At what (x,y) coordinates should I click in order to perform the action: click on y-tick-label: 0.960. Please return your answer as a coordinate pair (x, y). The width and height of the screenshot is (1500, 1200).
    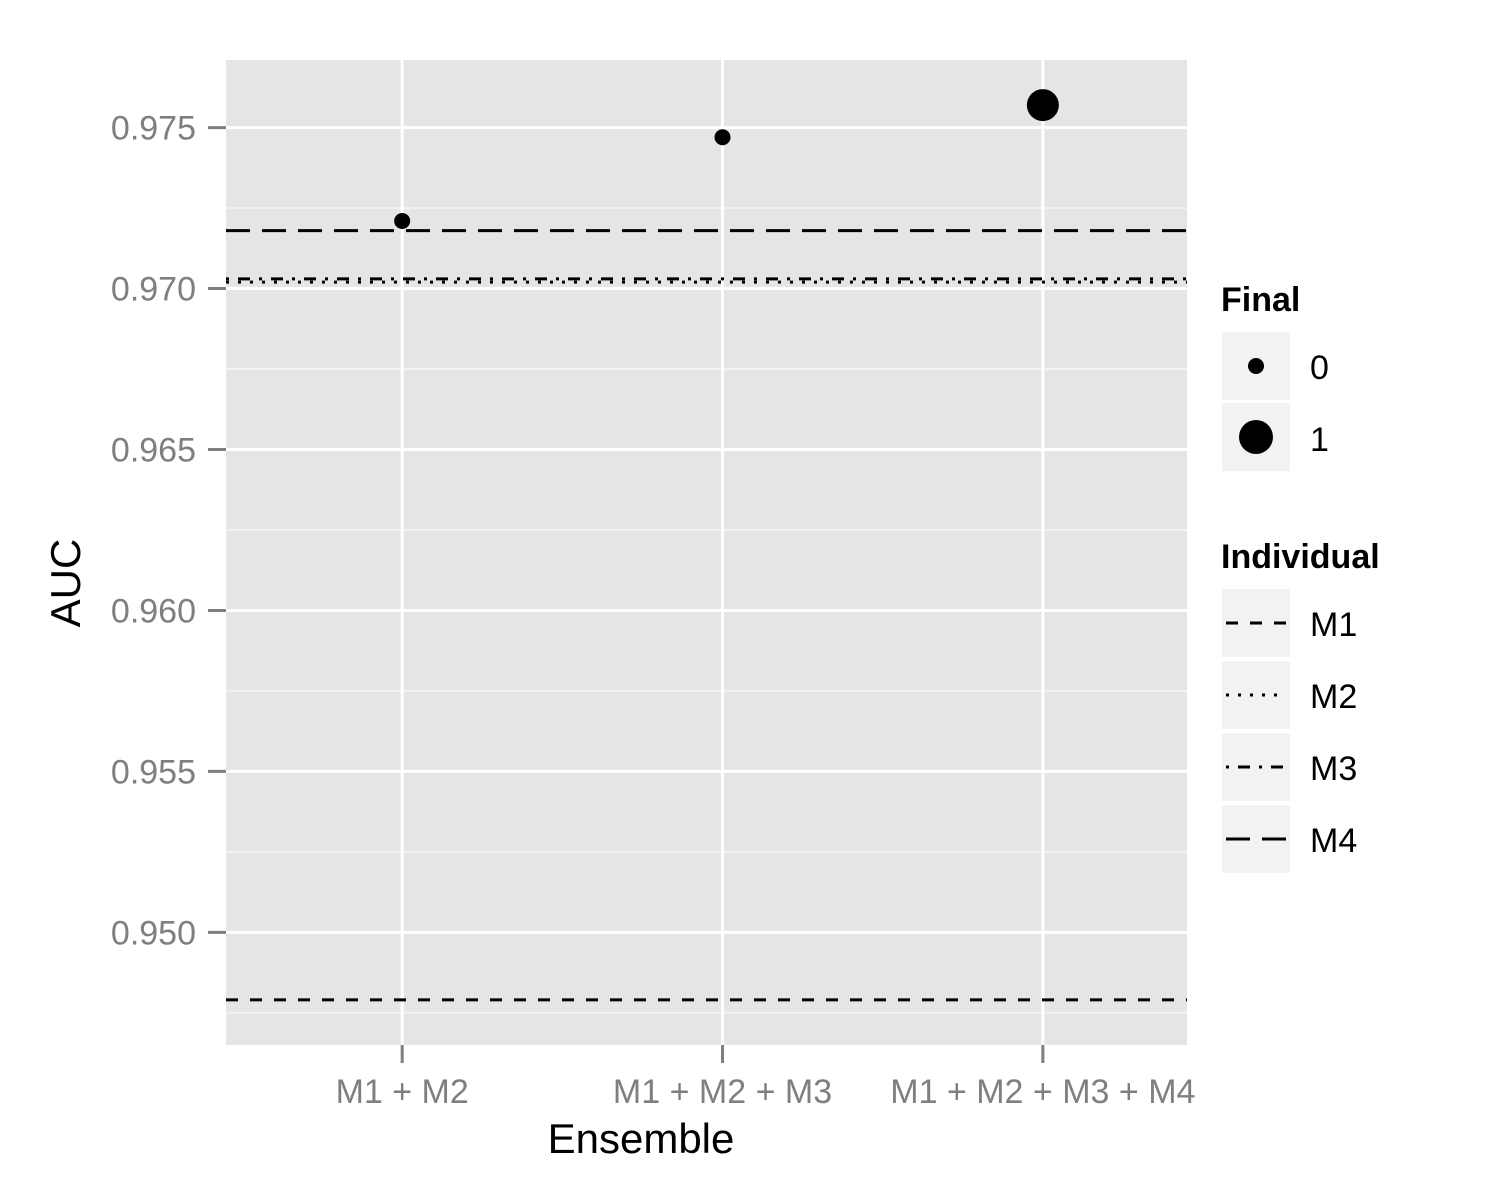
    Looking at the image, I should click on (153, 611).